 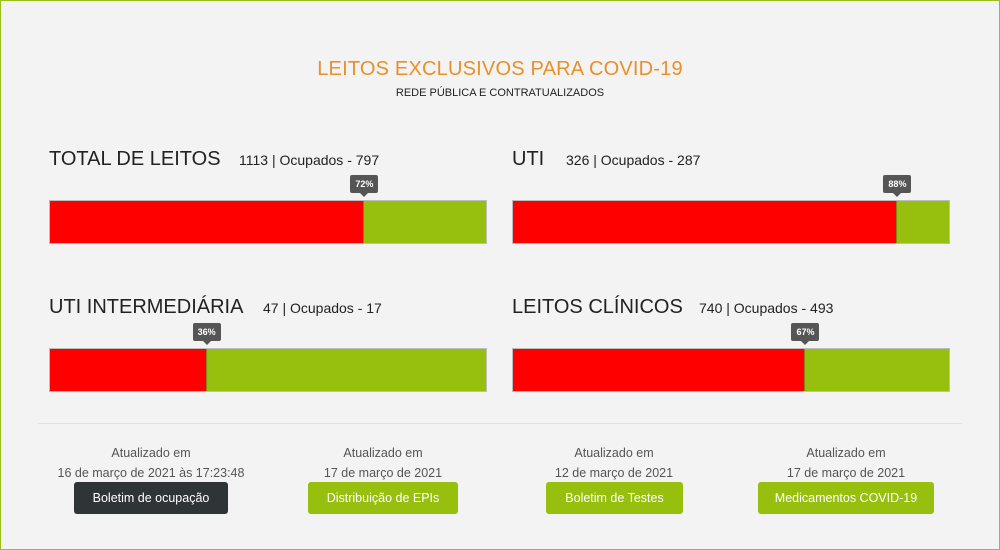 What do you see at coordinates (322, 308) in the screenshot?
I see `panel-stats: 47 | Ocupados - 17` at bounding box center [322, 308].